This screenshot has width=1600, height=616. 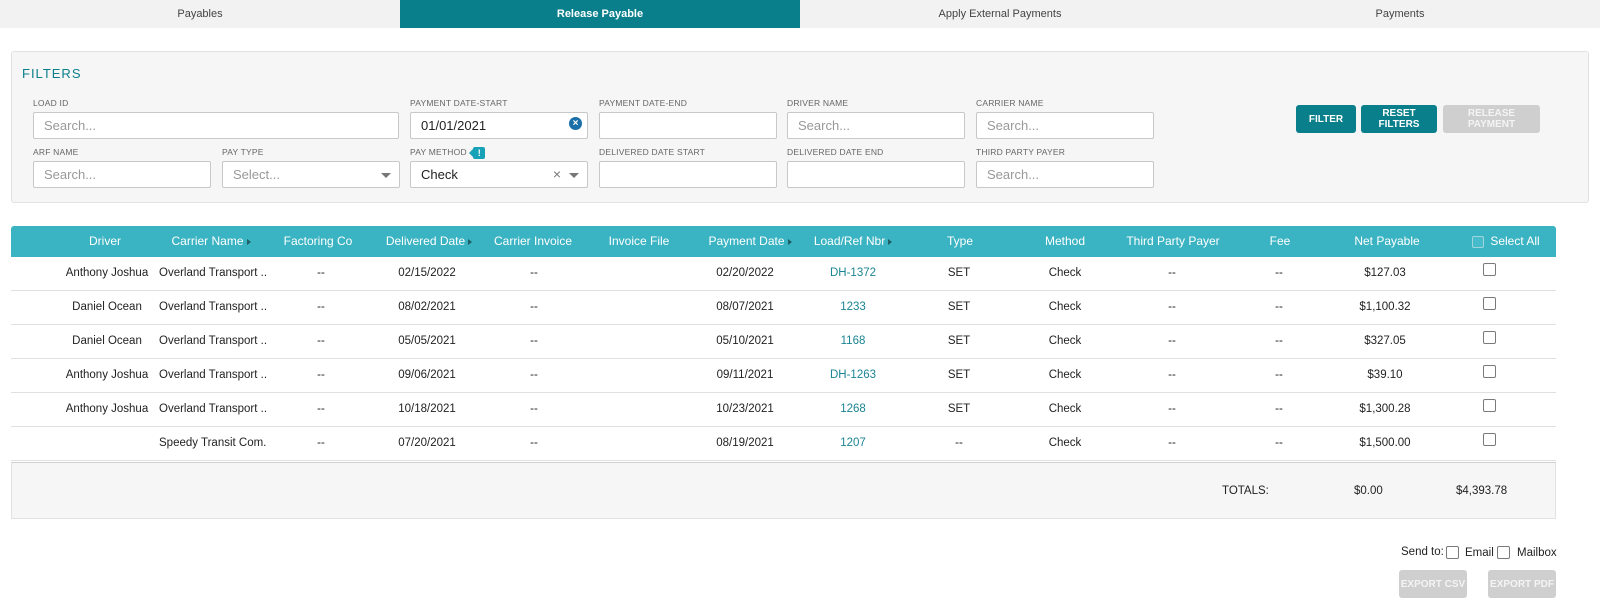 I want to click on pay-method-select: Check ×, so click(x=499, y=174).